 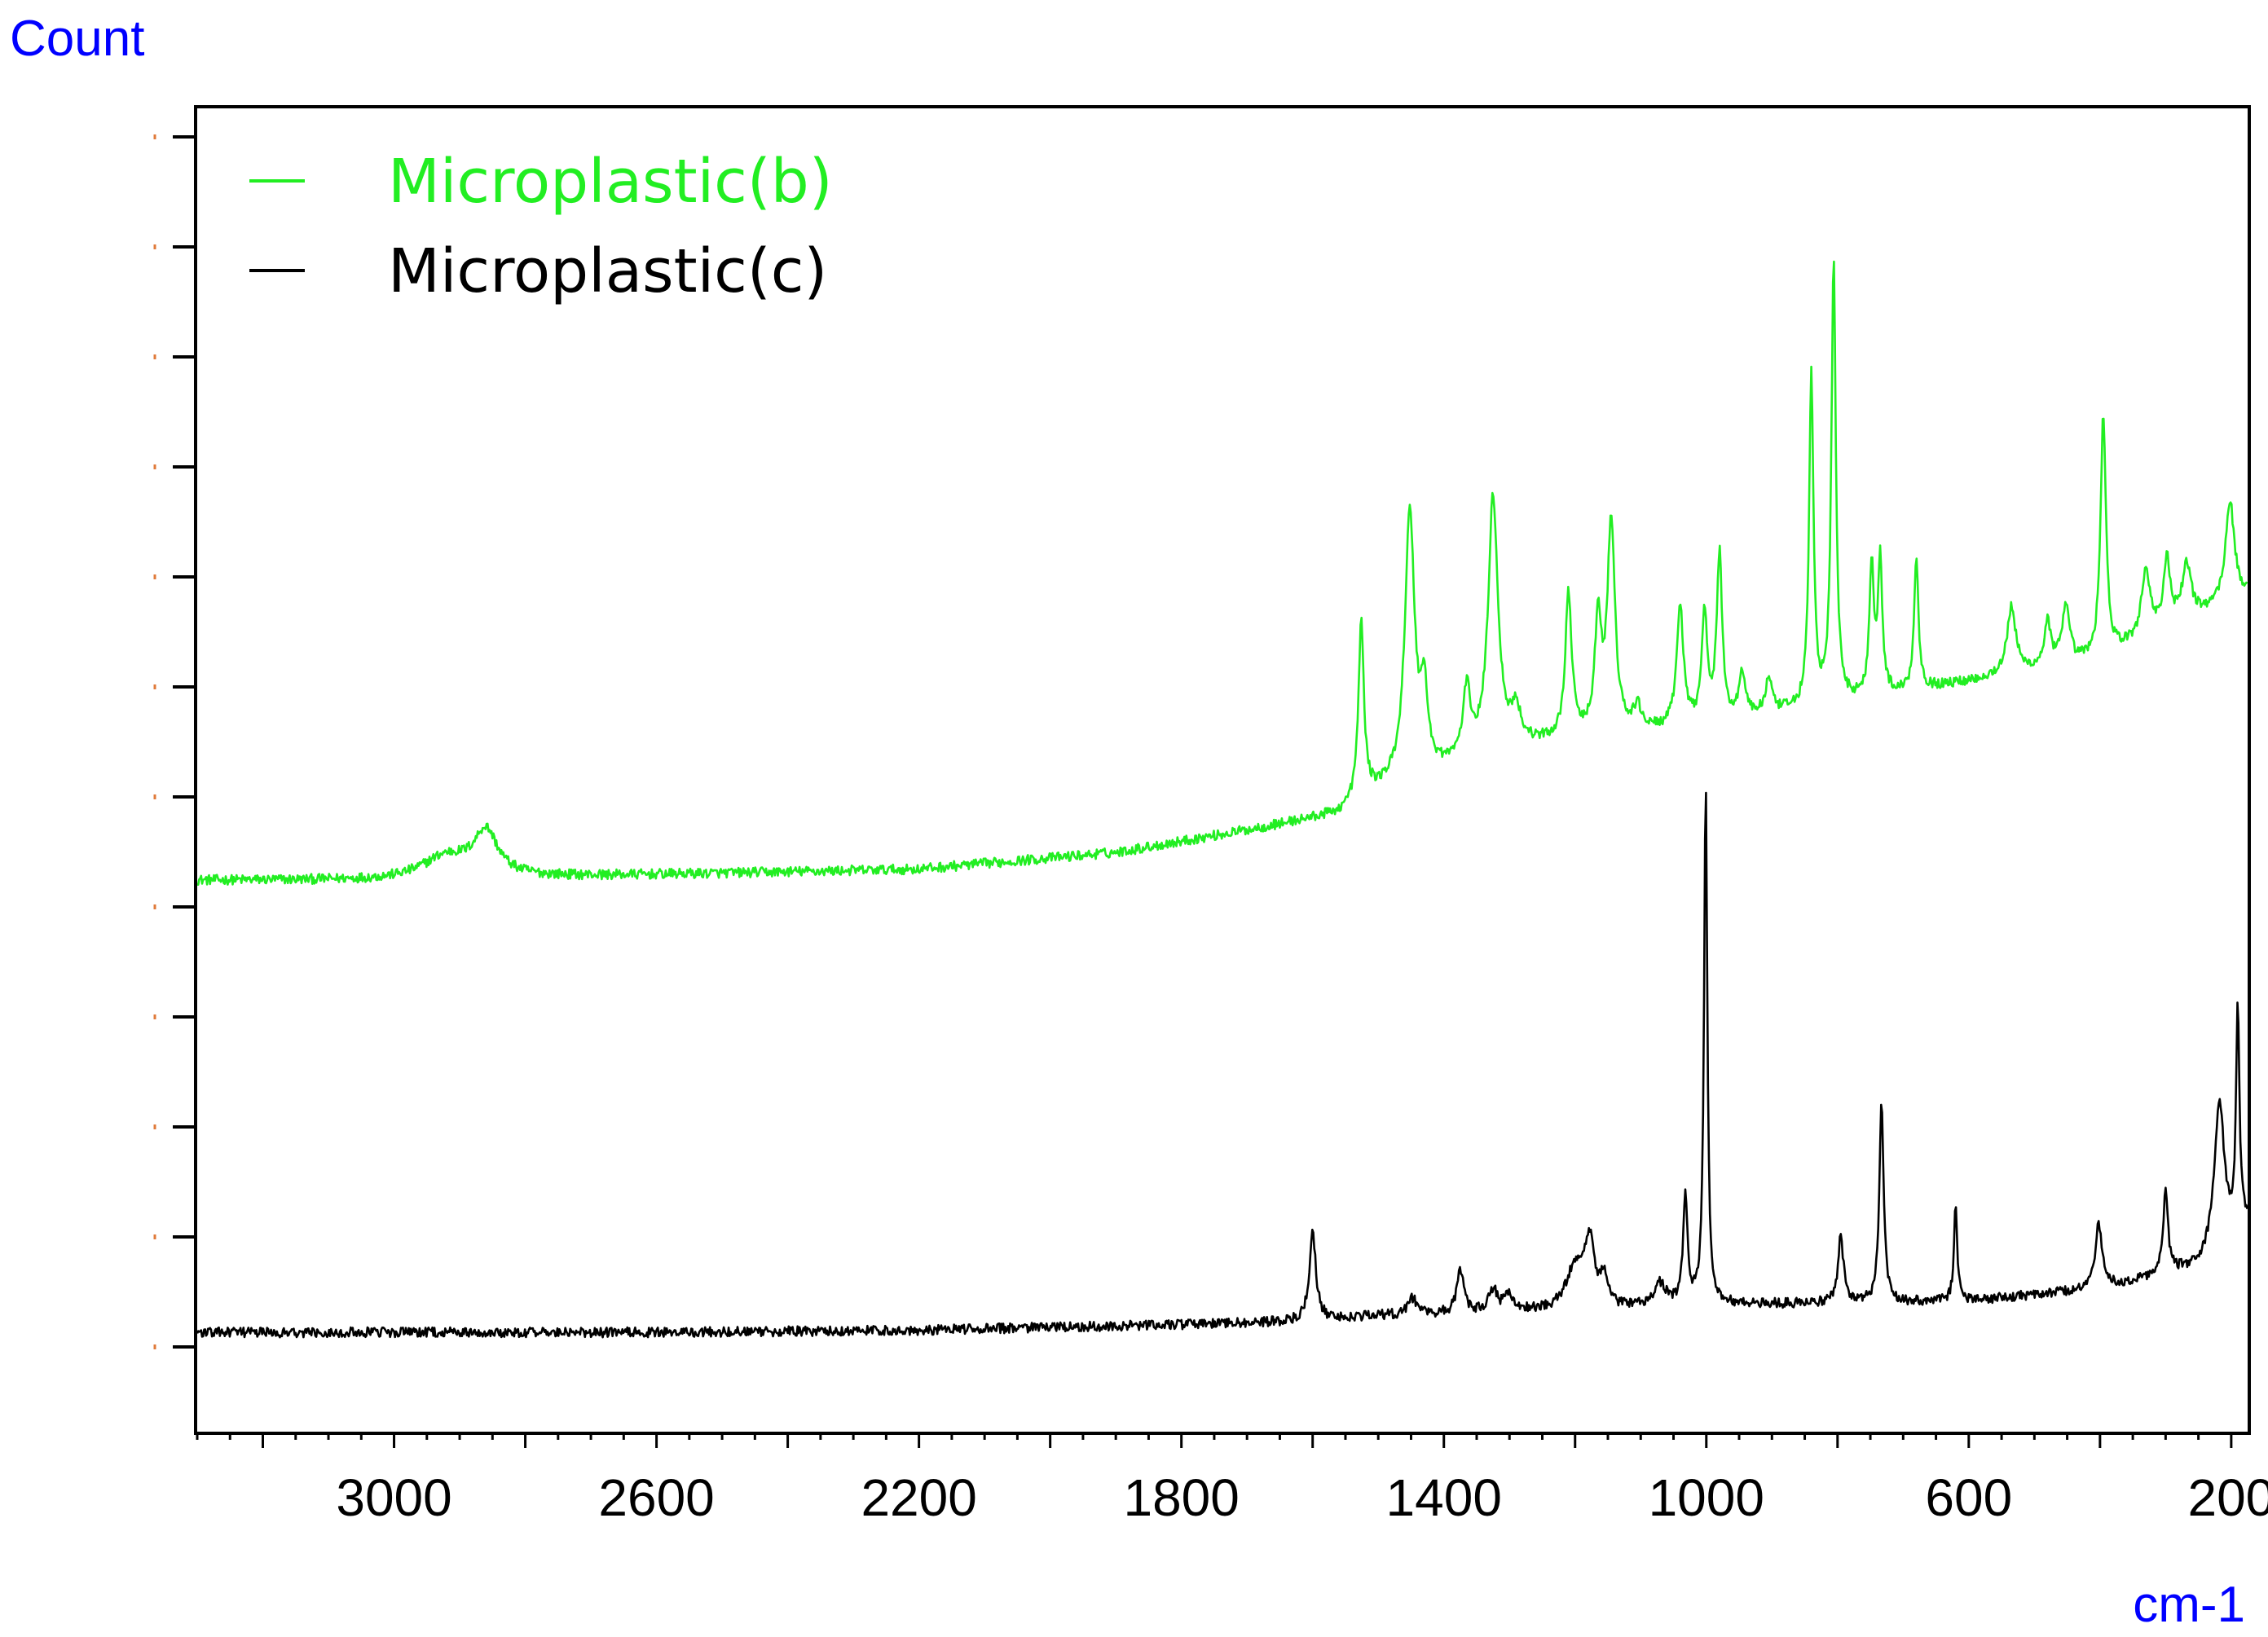 I want to click on legend-label-microplastic-b: Microplastic(b), so click(x=611, y=182).